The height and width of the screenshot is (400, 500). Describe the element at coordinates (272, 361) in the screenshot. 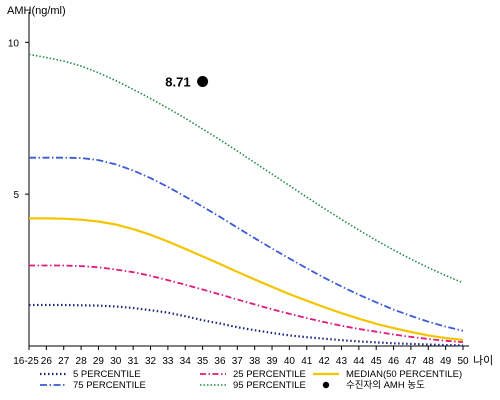

I see `x-tick-label: 39` at that location.